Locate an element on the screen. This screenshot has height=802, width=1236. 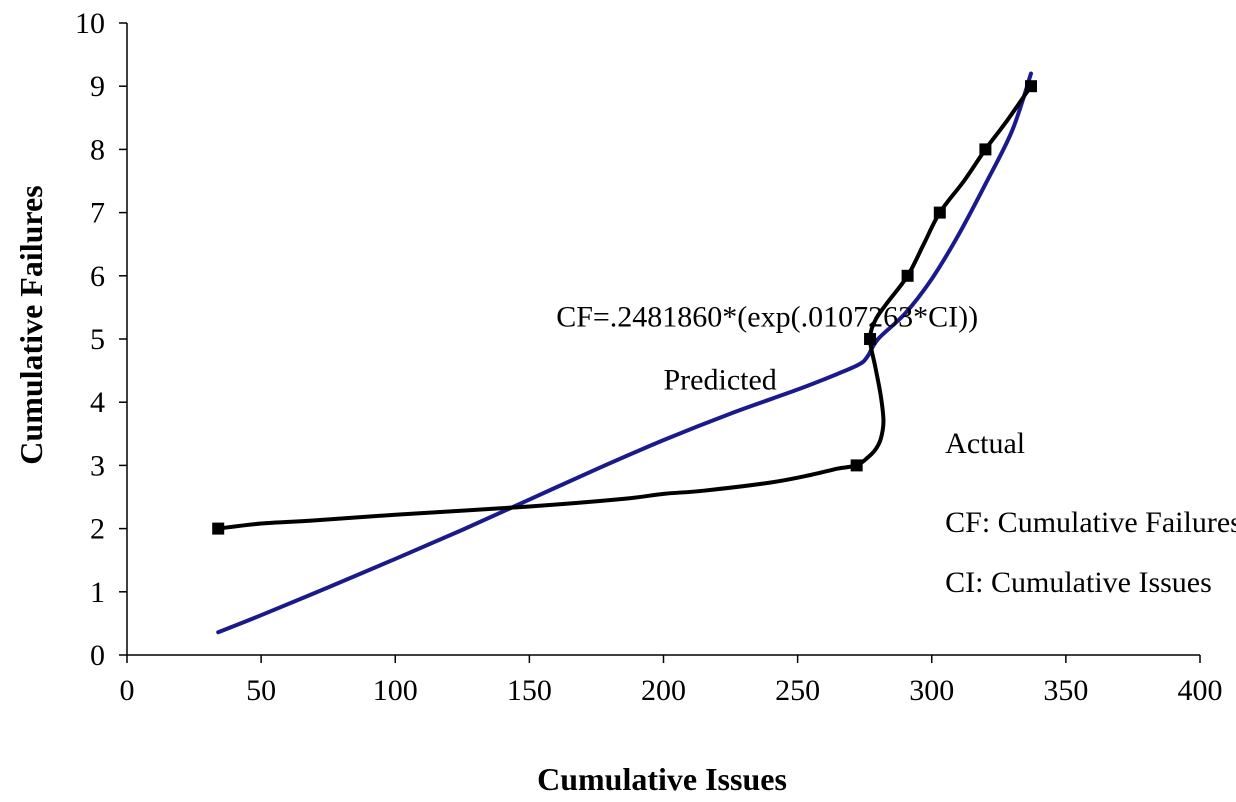
y-tick-label: 6 is located at coordinates (97, 276).